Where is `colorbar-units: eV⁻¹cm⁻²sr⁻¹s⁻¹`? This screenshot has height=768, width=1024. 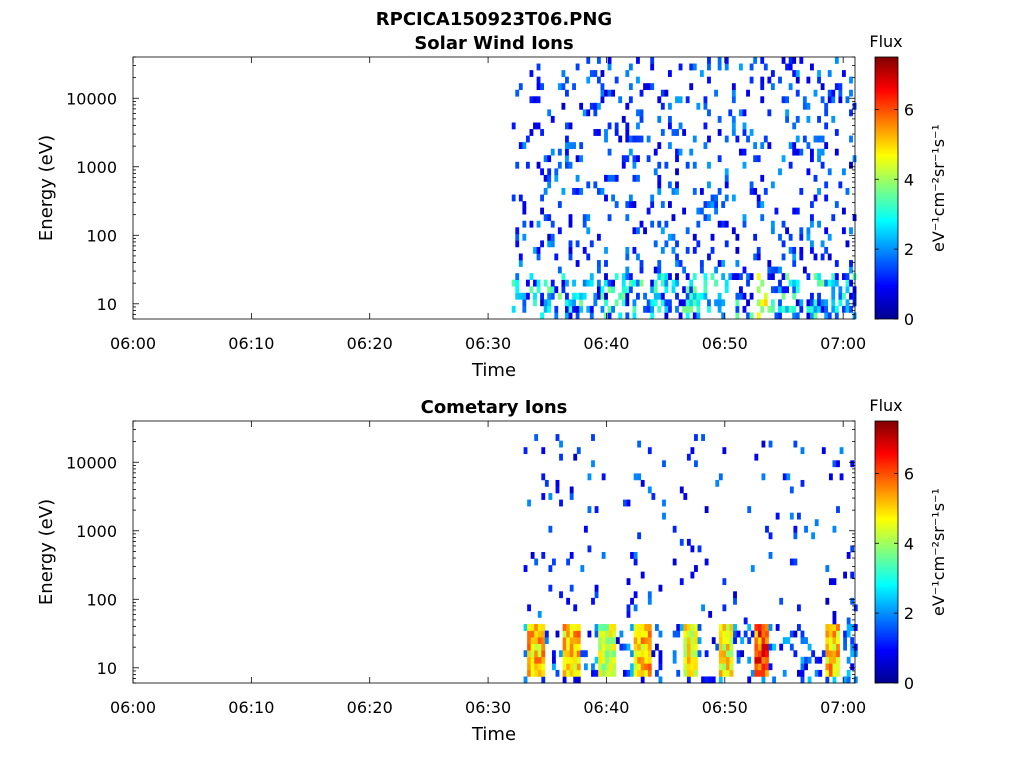
colorbar-units: eV⁻¹cm⁻²sr⁻¹s⁻¹ is located at coordinates (938, 552).